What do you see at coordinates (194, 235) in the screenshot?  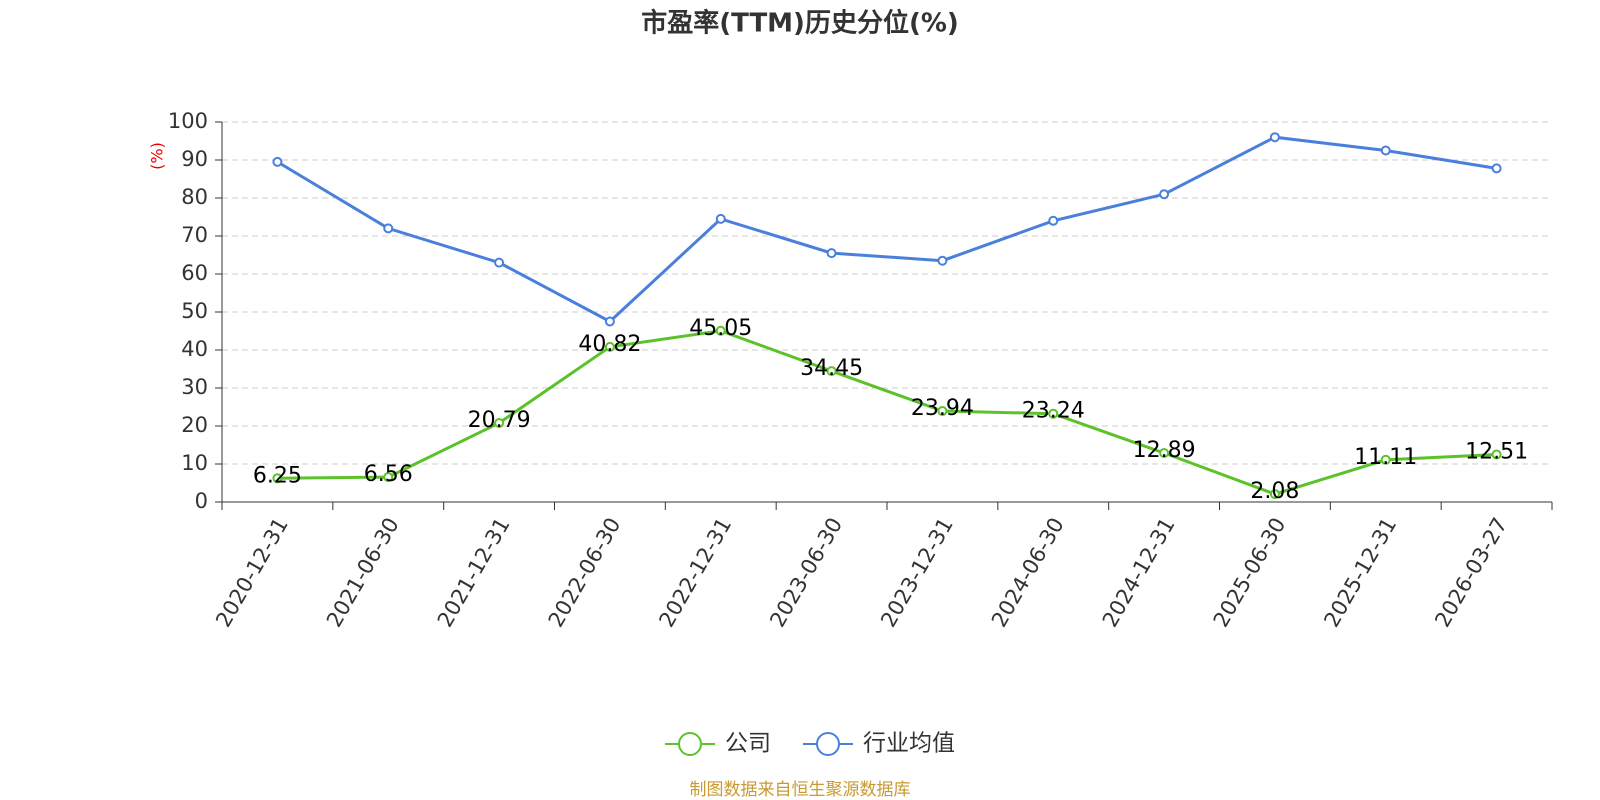 I see `y-tick-label: 70` at bounding box center [194, 235].